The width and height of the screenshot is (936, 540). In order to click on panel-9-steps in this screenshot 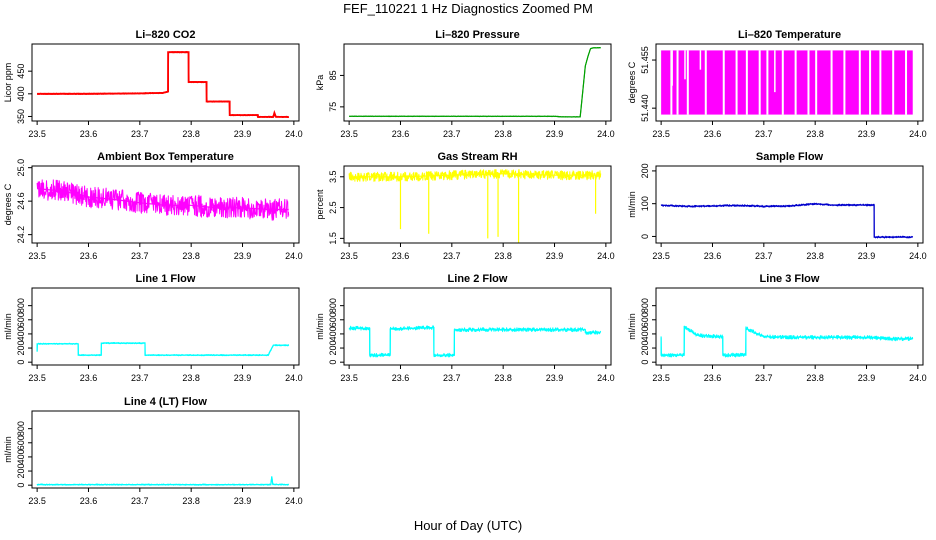, I will do `click(786, 340)`.